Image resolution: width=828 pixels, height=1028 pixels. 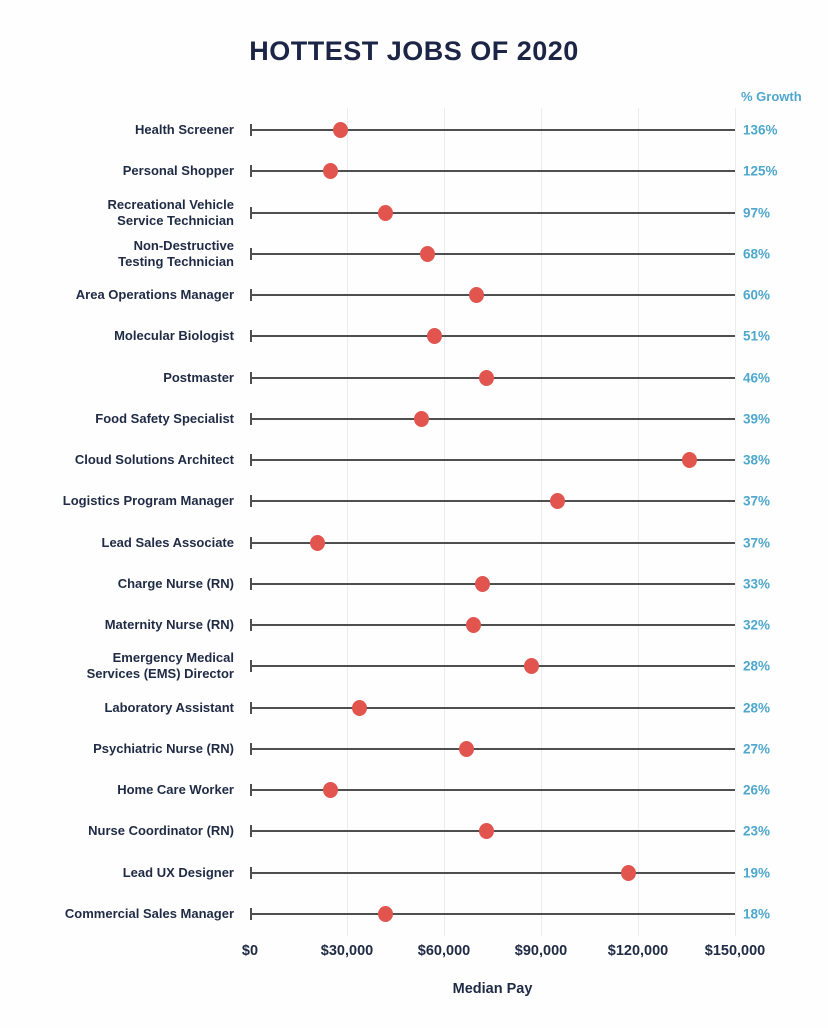 I want to click on growth-value: 38%, so click(x=757, y=460).